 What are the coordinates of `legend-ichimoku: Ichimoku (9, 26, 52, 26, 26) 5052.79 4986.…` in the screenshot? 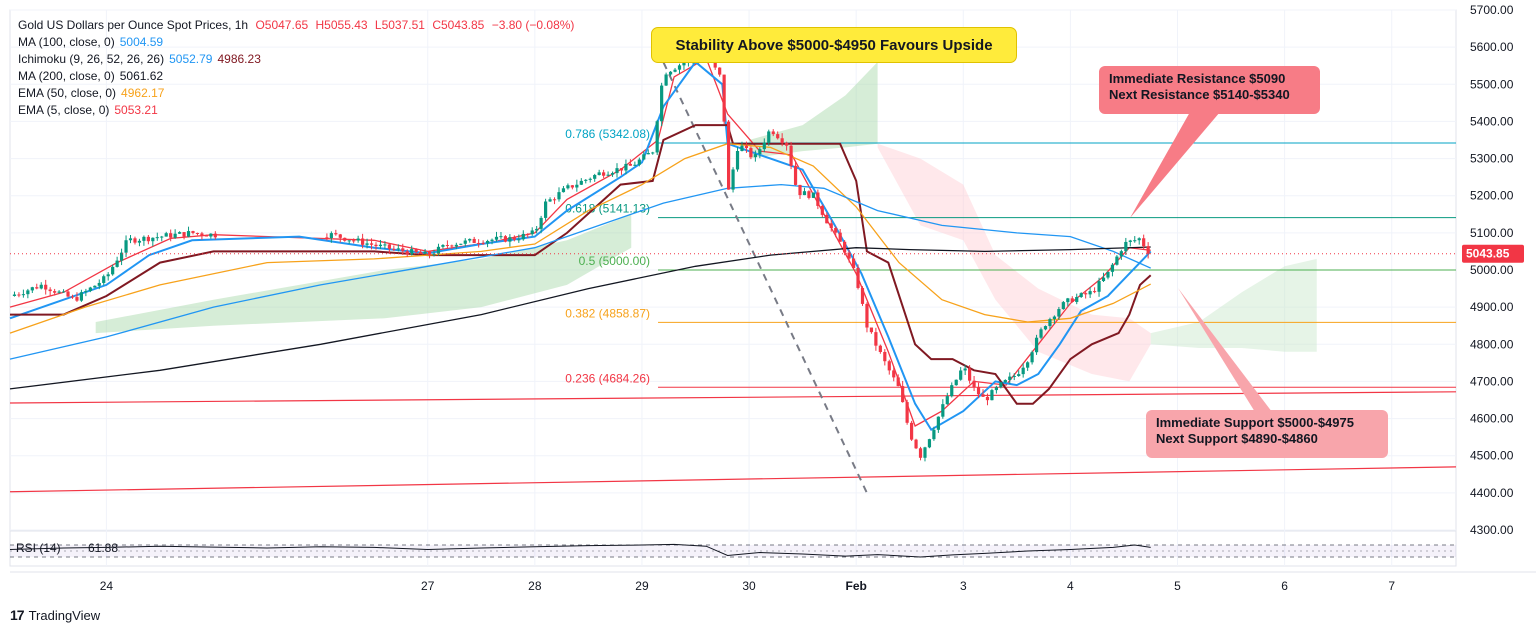 It's located at (296, 59).